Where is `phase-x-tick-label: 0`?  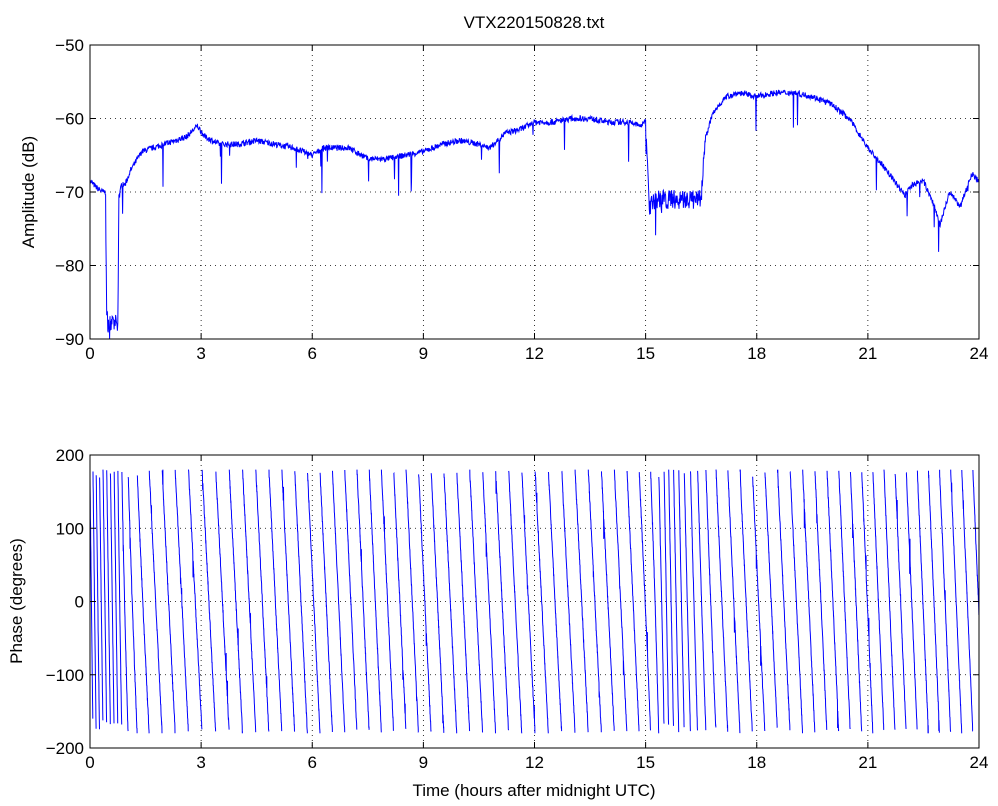 phase-x-tick-label: 0 is located at coordinates (89, 762).